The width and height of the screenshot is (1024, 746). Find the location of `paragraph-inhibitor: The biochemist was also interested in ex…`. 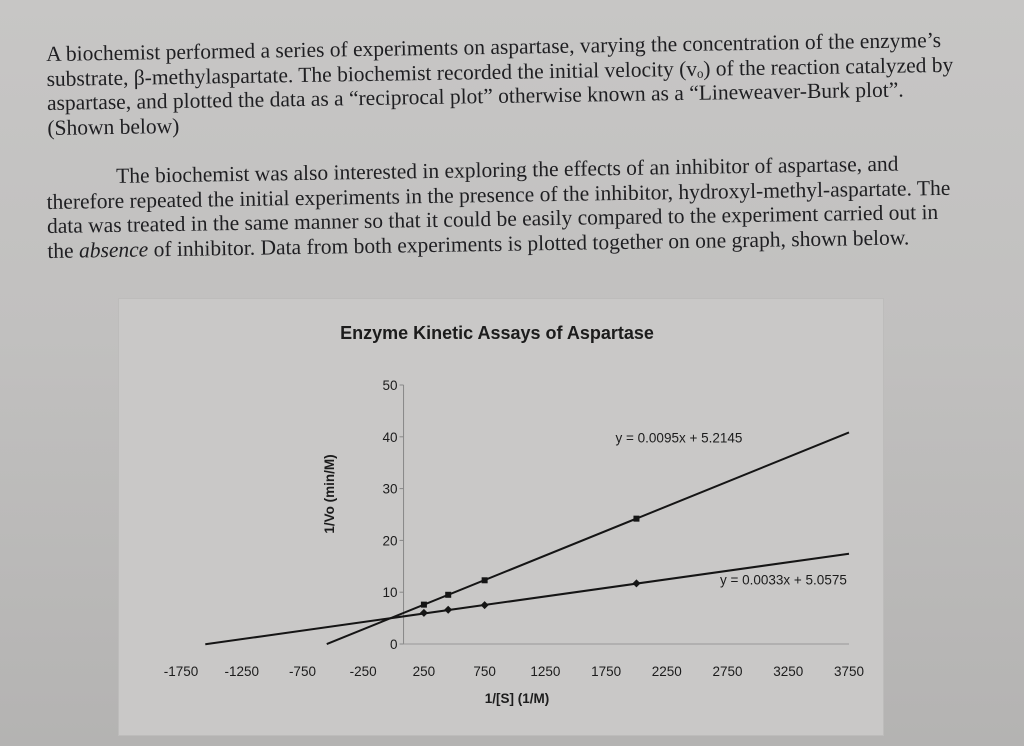

paragraph-inhibitor: The biochemist was also interested in ex… is located at coordinates (506, 207).